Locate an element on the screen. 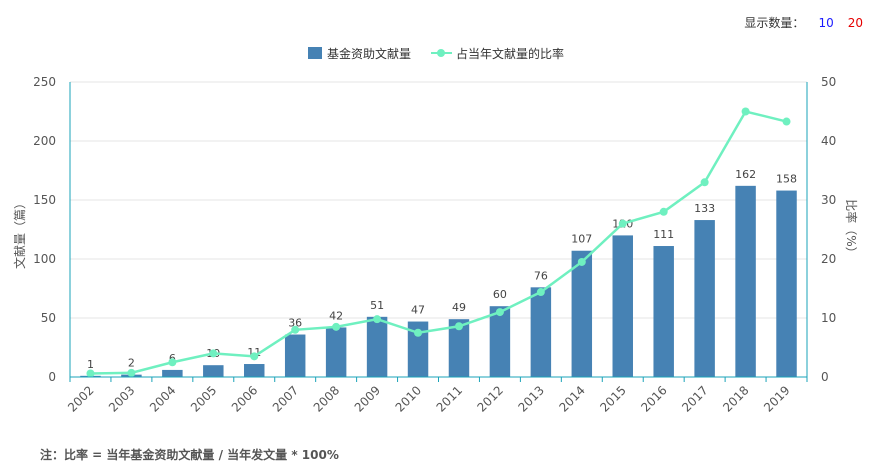 This screenshot has height=468, width=875. y2-tick-label: 50 is located at coordinates (828, 82).